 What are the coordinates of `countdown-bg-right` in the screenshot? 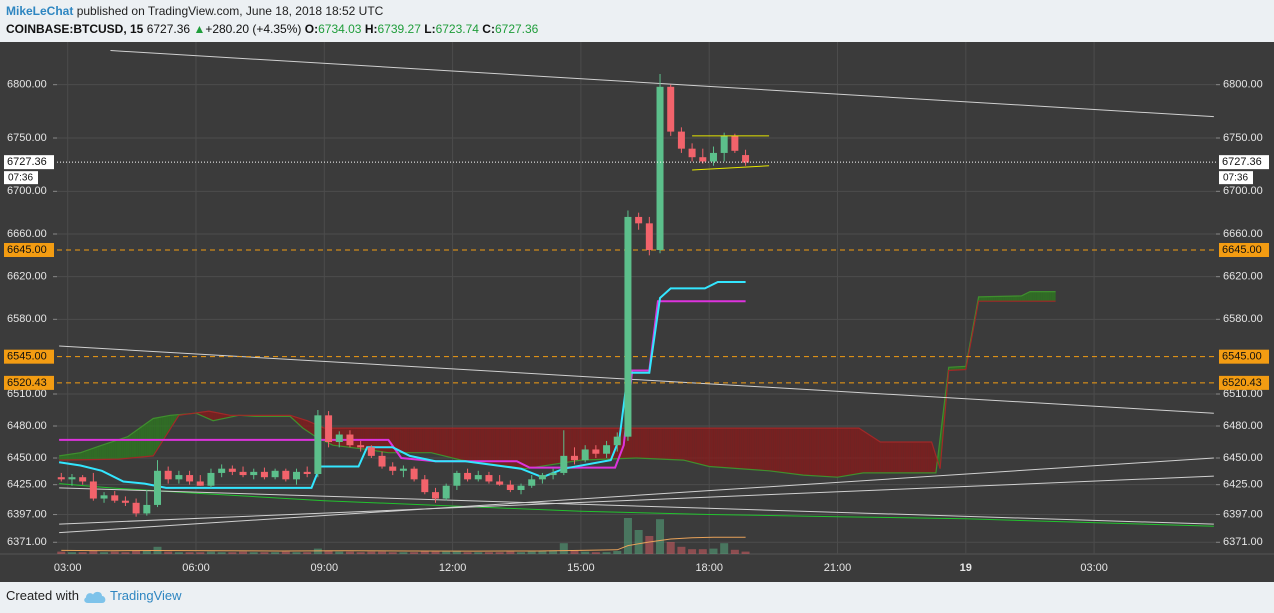 It's located at (1236, 178).